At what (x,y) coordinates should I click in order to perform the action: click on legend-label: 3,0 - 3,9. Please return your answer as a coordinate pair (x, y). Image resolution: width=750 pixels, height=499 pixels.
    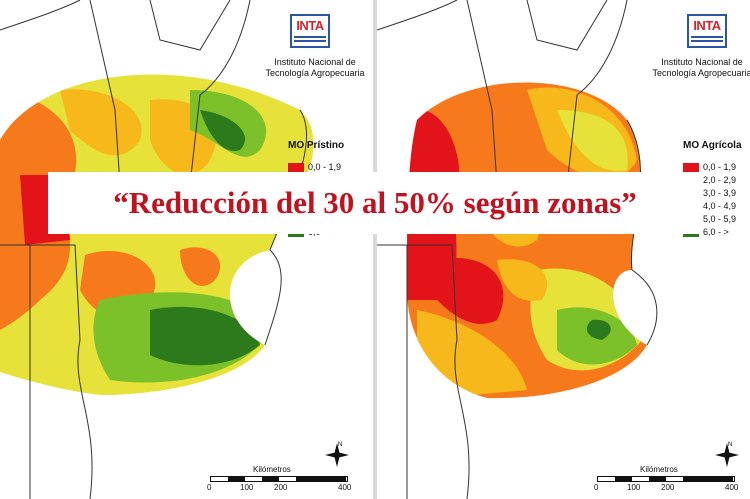
    Looking at the image, I should click on (720, 193).